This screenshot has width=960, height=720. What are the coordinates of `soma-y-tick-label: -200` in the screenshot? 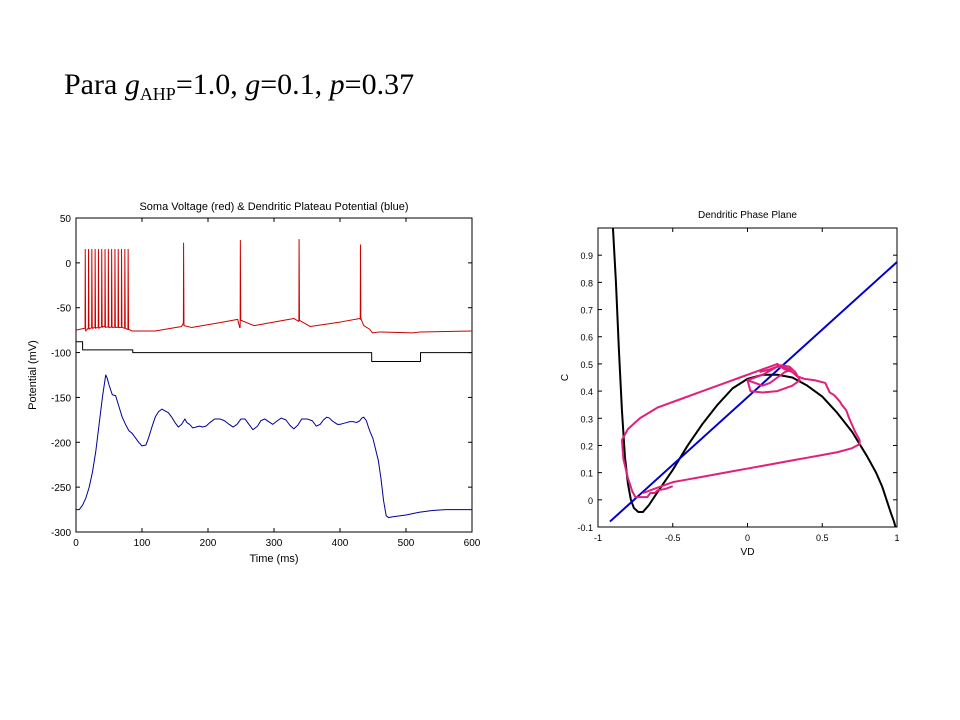 It's located at (61, 443).